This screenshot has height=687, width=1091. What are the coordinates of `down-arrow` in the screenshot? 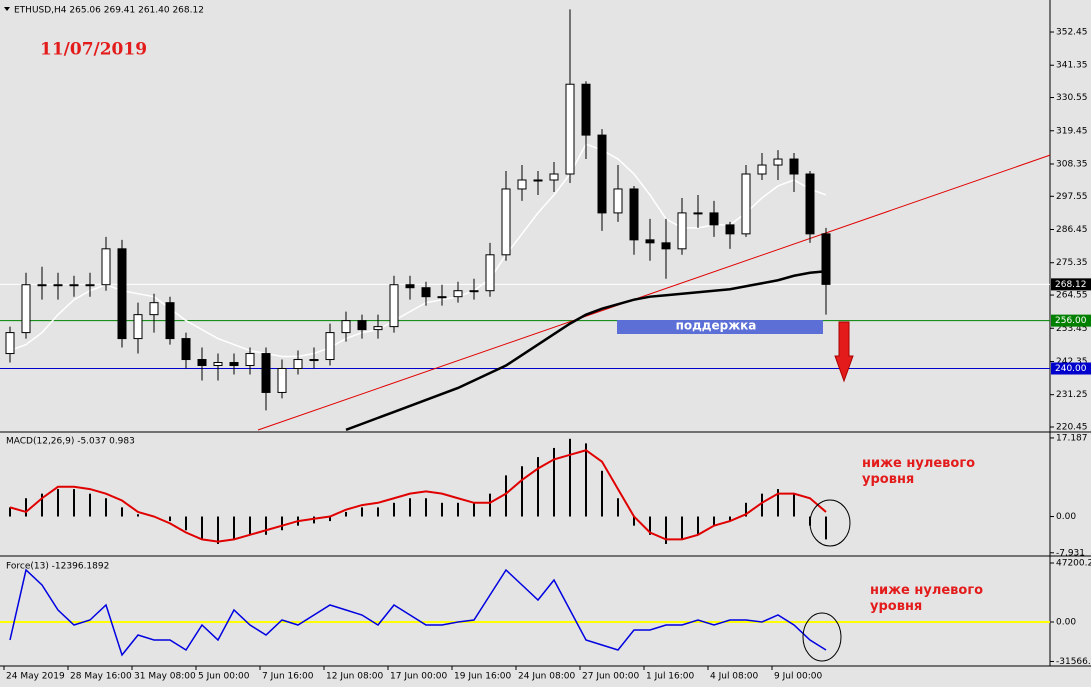 It's located at (844, 352).